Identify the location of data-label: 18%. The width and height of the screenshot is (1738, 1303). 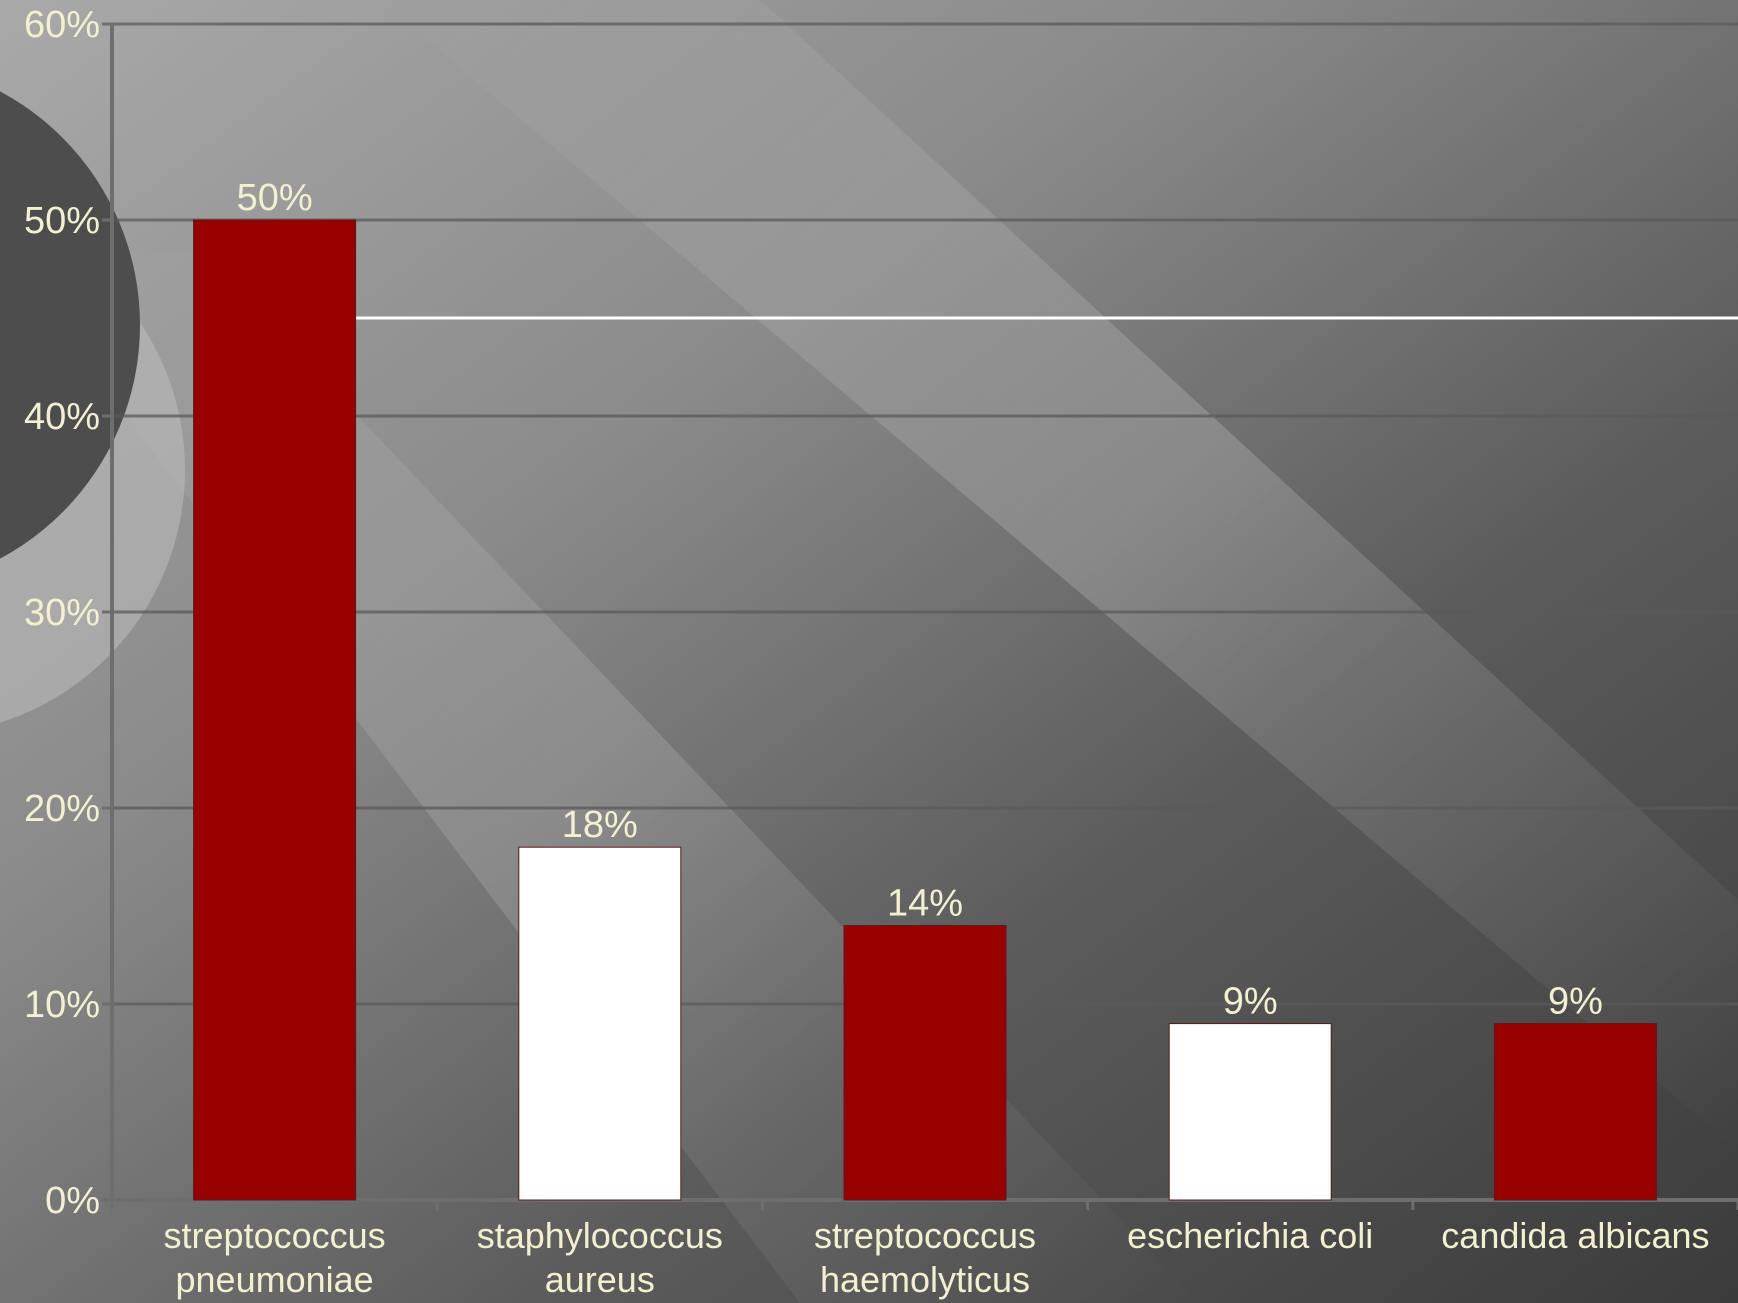
(600, 825).